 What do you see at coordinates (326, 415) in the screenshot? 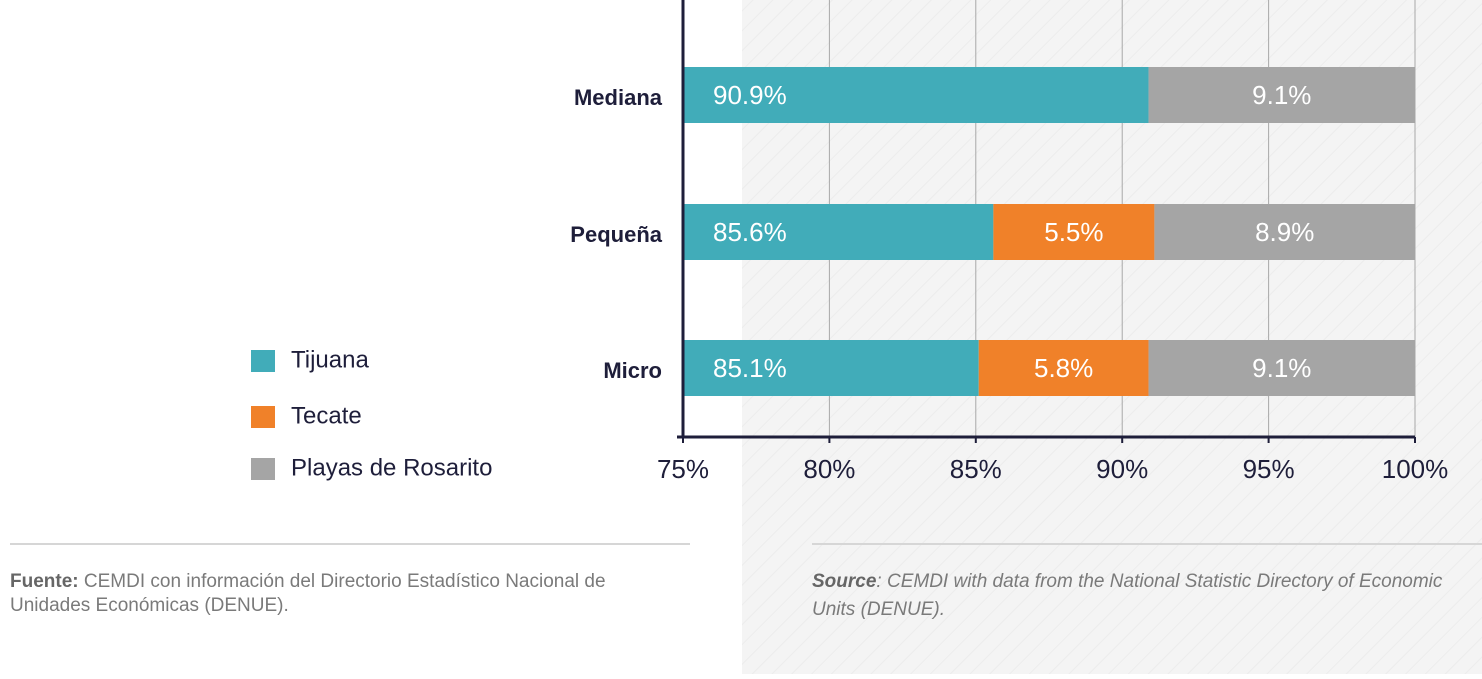
I see `legend-label: Tecate` at bounding box center [326, 415].